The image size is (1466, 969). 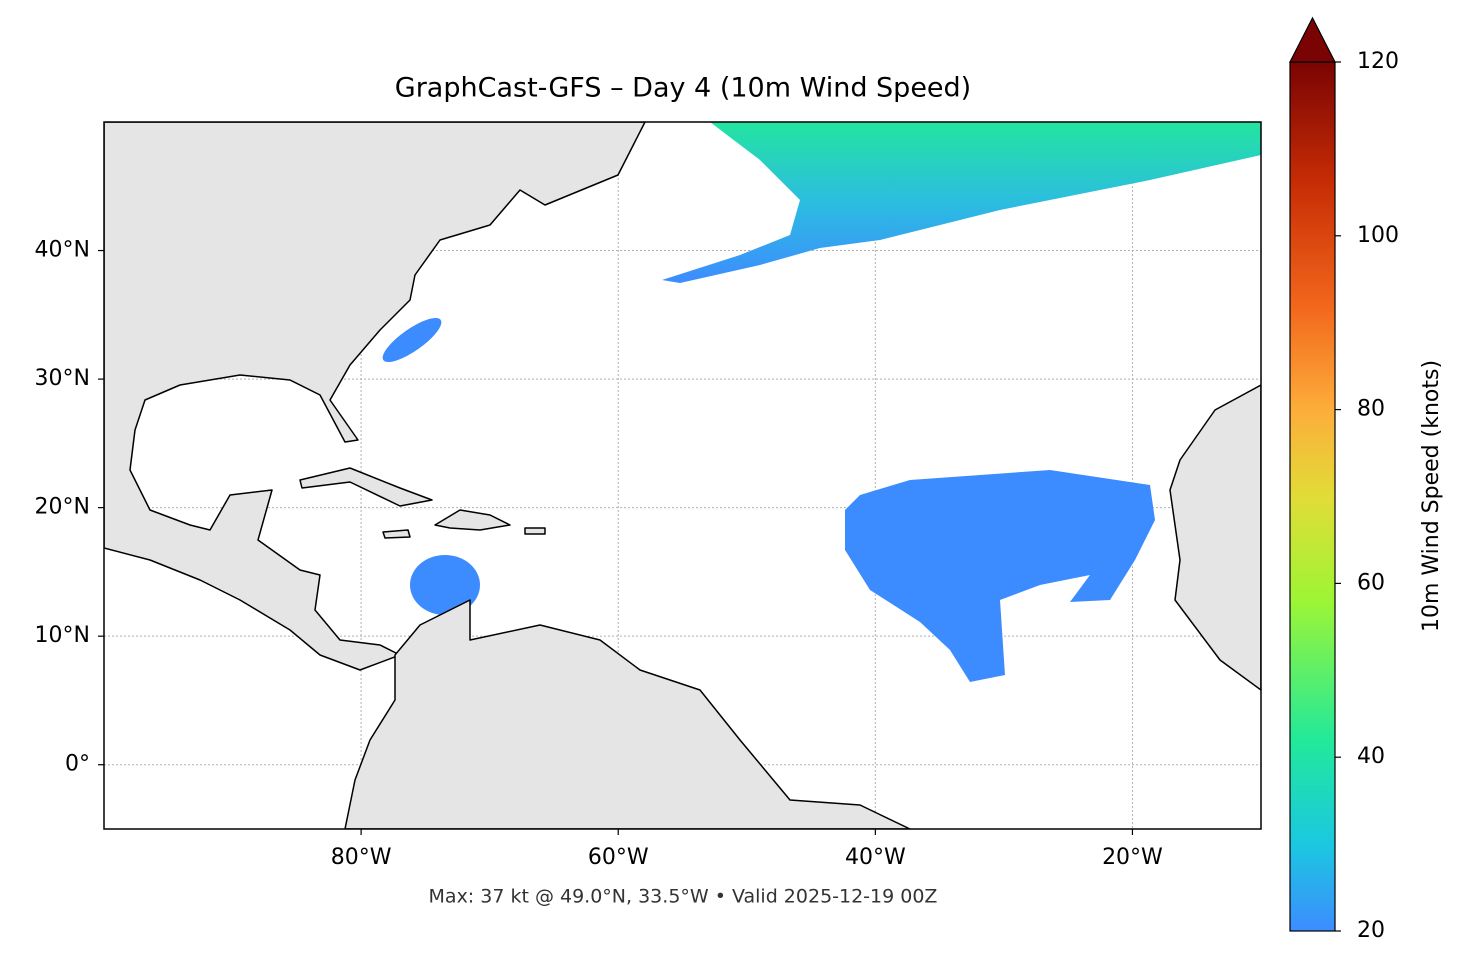 What do you see at coordinates (62, 378) in the screenshot?
I see `y-tick-label: 30°N` at bounding box center [62, 378].